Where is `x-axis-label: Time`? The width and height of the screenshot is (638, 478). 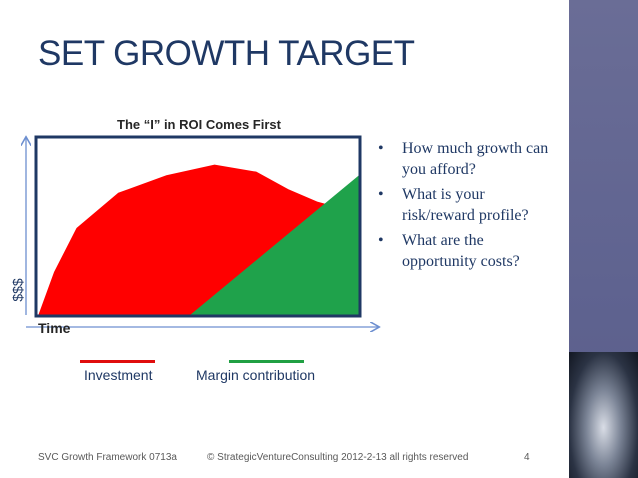
x-axis-label: Time is located at coordinates (54, 328).